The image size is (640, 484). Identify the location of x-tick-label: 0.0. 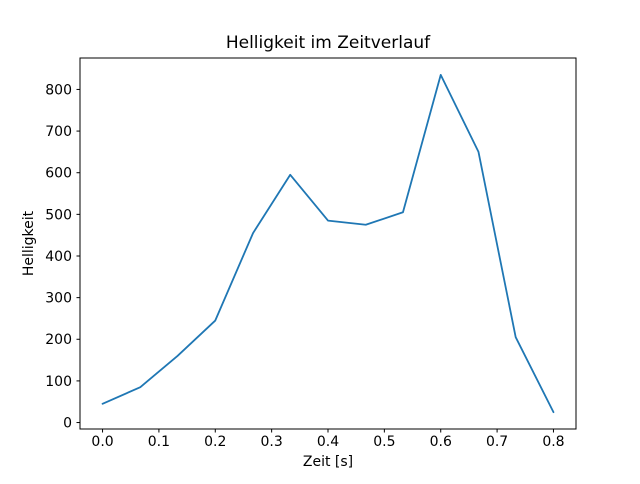
(102, 442).